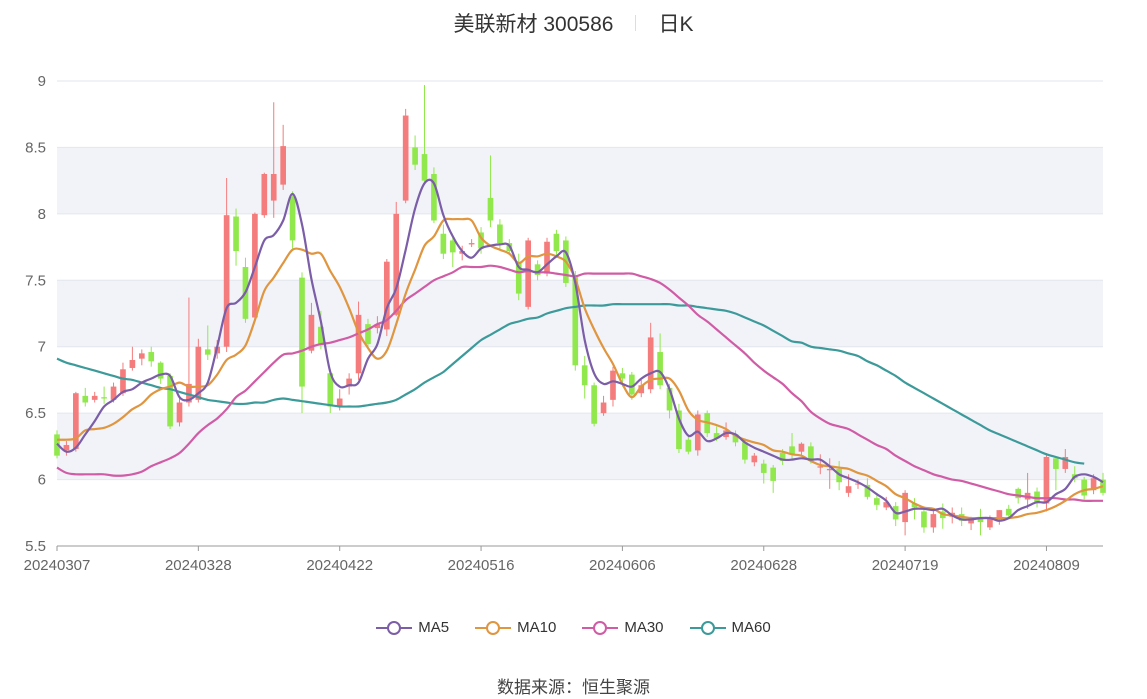  I want to click on y-tick-label: 8, so click(42, 214).